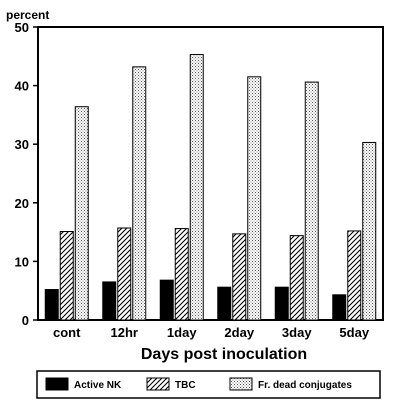 The width and height of the screenshot is (410, 414). I want to click on x-axis-label: Days post inoculation, so click(224, 354).